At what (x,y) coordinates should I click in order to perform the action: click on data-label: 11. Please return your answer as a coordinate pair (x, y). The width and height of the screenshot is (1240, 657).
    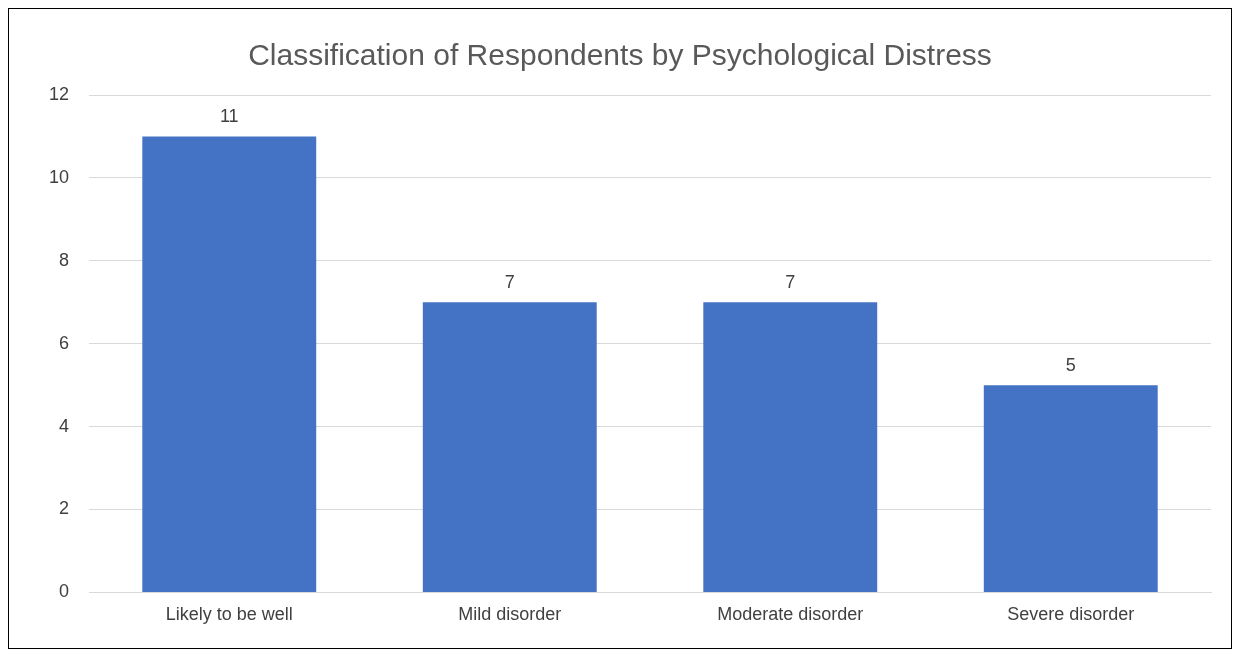
    Looking at the image, I should click on (229, 116).